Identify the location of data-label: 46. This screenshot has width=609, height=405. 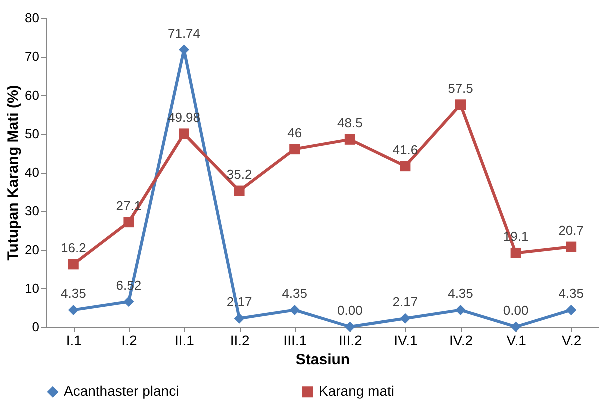
(295, 132).